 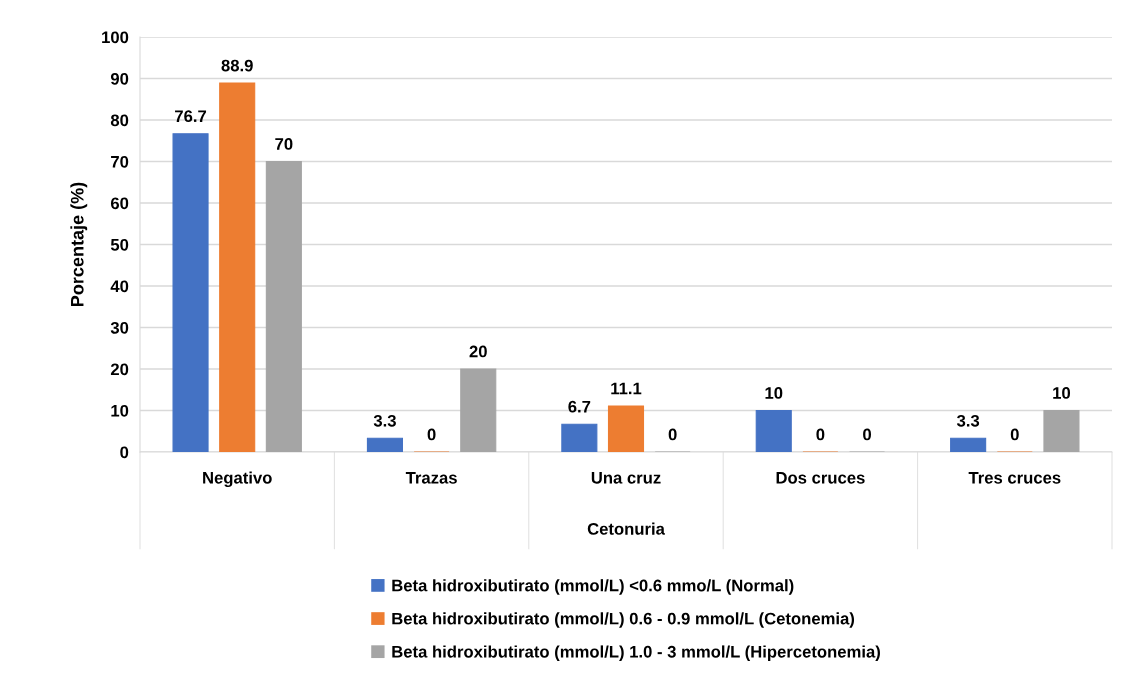 I want to click on legend-label: Beta hidroxibutirato (mmol/L) 0.6 - 0.9 mmol/L (Cetonemia), so click(x=623, y=620).